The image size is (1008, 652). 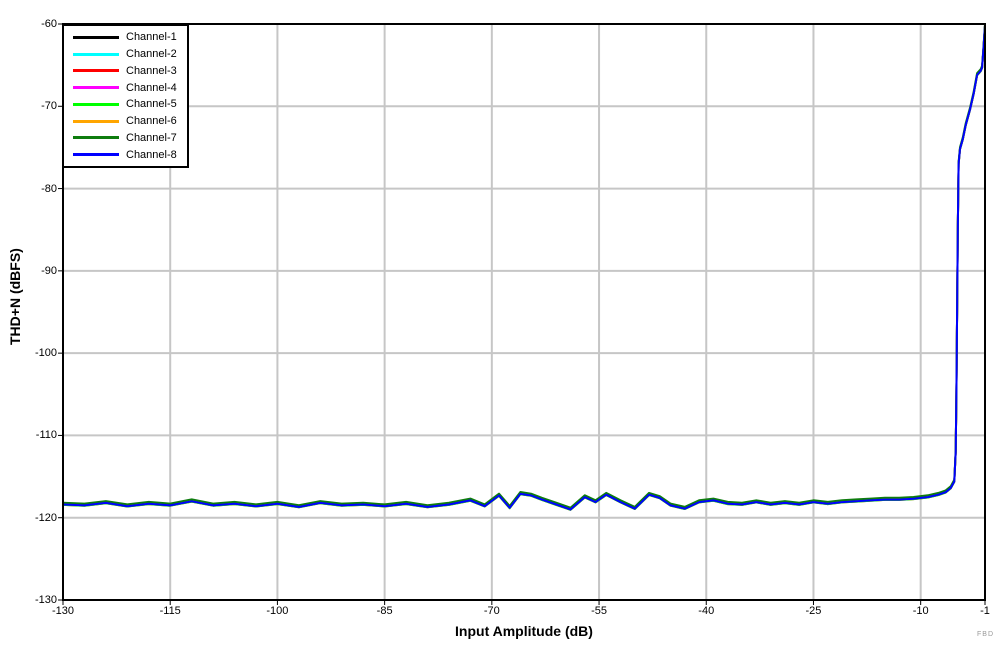 What do you see at coordinates (706, 611) in the screenshot?
I see `x-tick-label: -40` at bounding box center [706, 611].